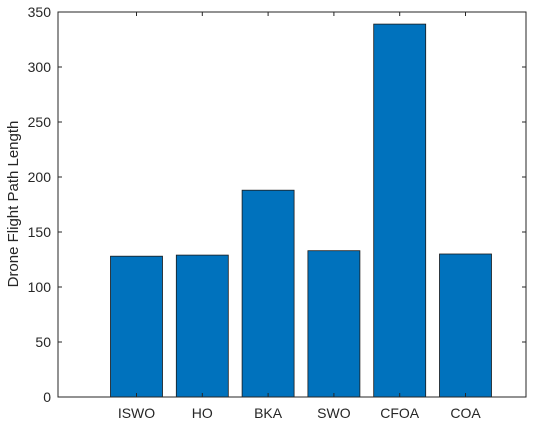 Image resolution: width=550 pixels, height=424 pixels. What do you see at coordinates (40, 12) in the screenshot?
I see `y-tick-label: 350` at bounding box center [40, 12].